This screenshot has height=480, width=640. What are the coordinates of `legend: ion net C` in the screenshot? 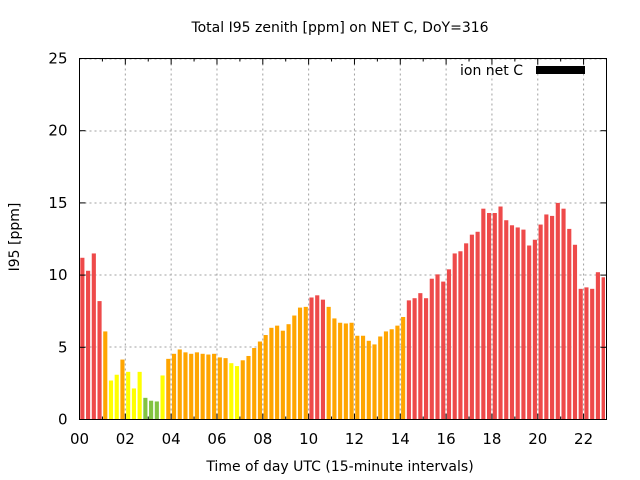 It's located at (522, 71).